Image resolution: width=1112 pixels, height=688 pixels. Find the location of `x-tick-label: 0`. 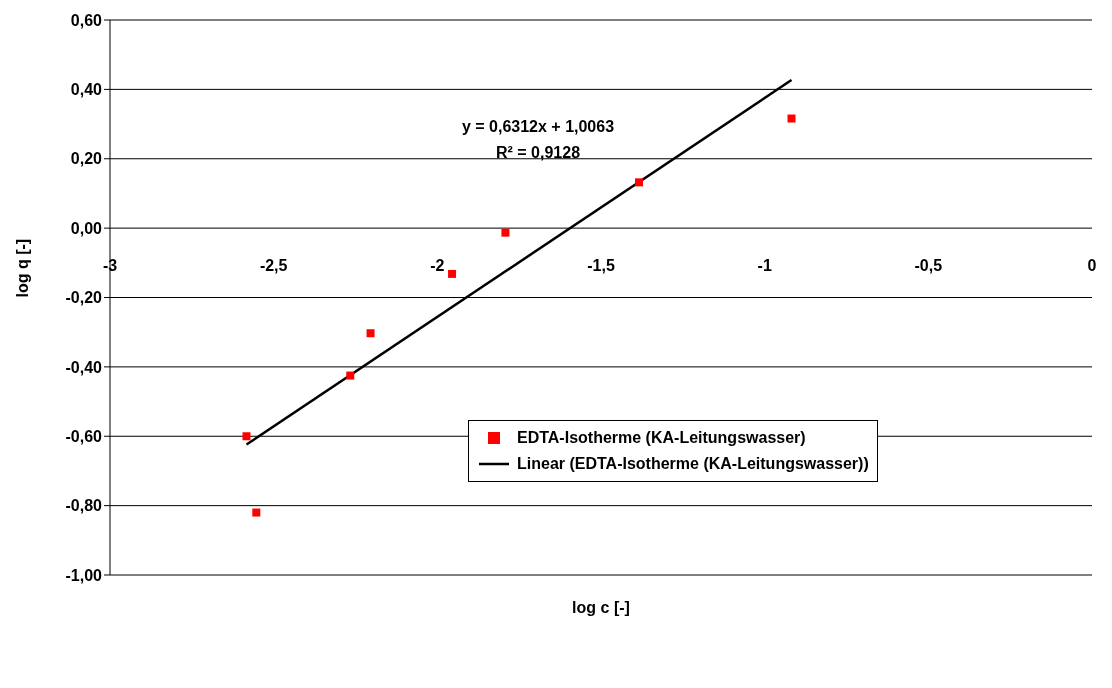

x-tick-label: 0 is located at coordinates (1092, 266).